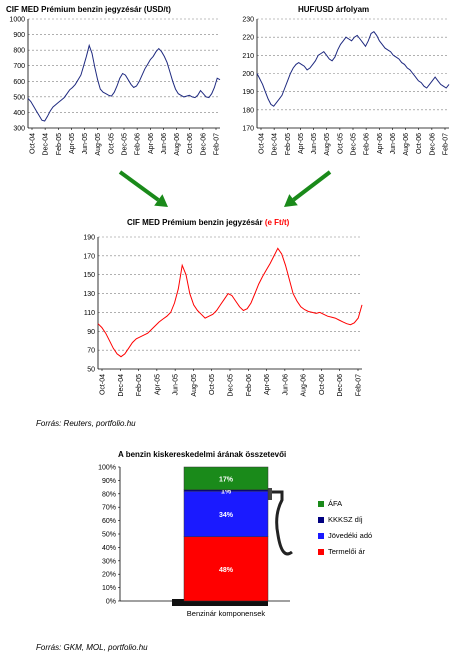 This screenshot has height=652, width=458. What do you see at coordinates (91, 370) in the screenshot?
I see `y-tick-label: 50` at bounding box center [91, 370].